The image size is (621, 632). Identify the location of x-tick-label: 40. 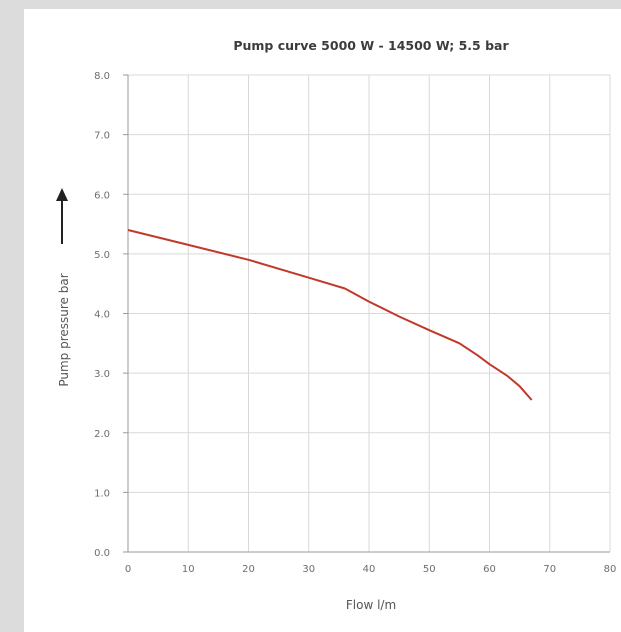
(369, 569).